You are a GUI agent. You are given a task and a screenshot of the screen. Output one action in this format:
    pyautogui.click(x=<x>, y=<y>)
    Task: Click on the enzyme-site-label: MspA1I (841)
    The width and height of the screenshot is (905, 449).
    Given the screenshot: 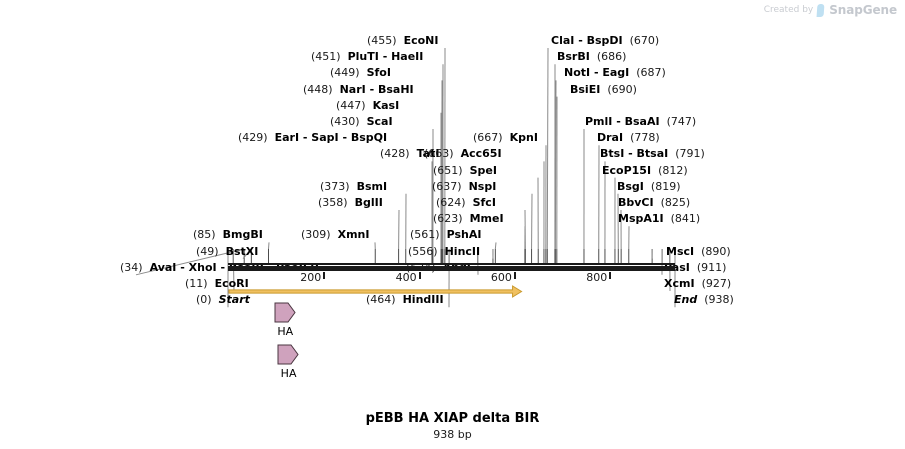 What is the action you would take?
    pyautogui.click(x=659, y=219)
    